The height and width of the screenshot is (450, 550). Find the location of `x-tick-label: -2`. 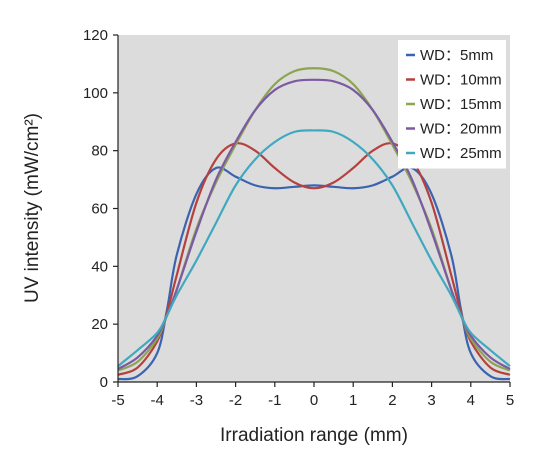

x-tick-label: -2 is located at coordinates (235, 400).